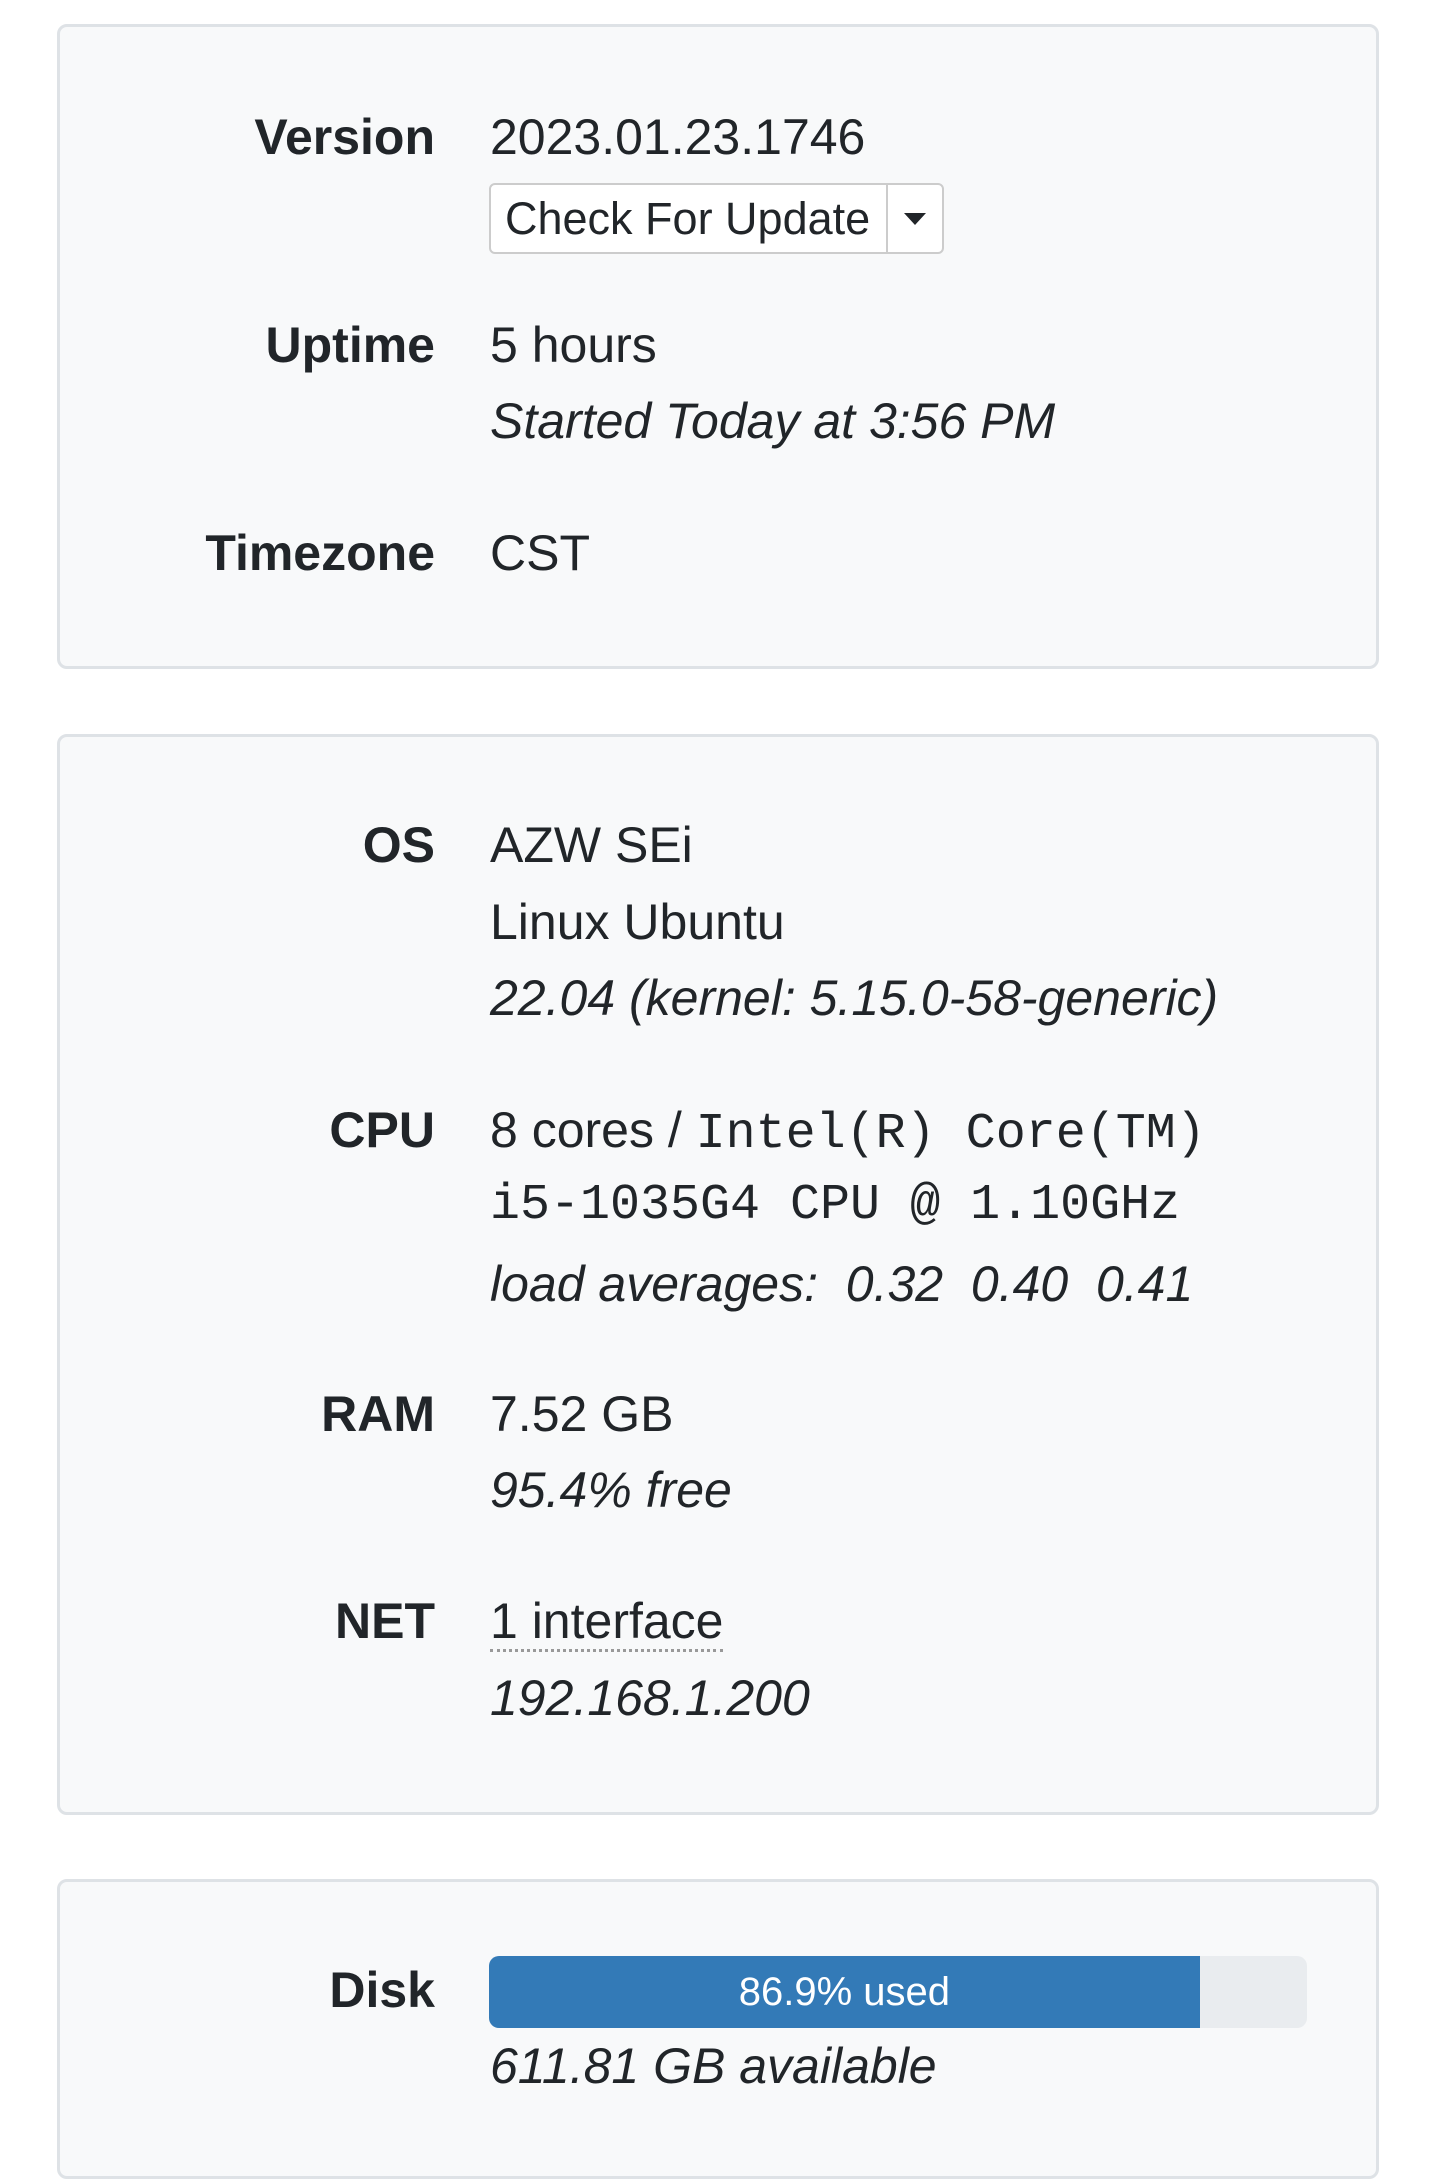 This screenshot has height=2179, width=1440. What do you see at coordinates (582, 1414) in the screenshot?
I see `ram-total: 7.52 GB` at bounding box center [582, 1414].